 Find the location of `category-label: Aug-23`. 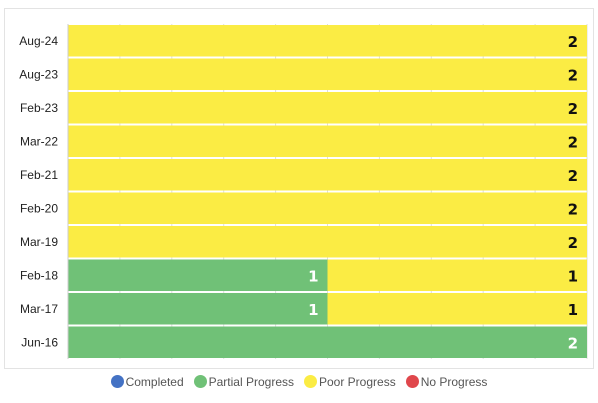

category-label: Aug-23 is located at coordinates (38, 74).